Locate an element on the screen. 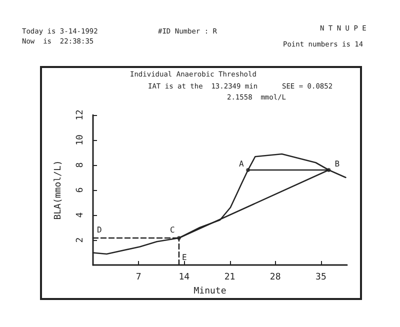 The width and height of the screenshot is (400, 327). annotation: B is located at coordinates (337, 164).